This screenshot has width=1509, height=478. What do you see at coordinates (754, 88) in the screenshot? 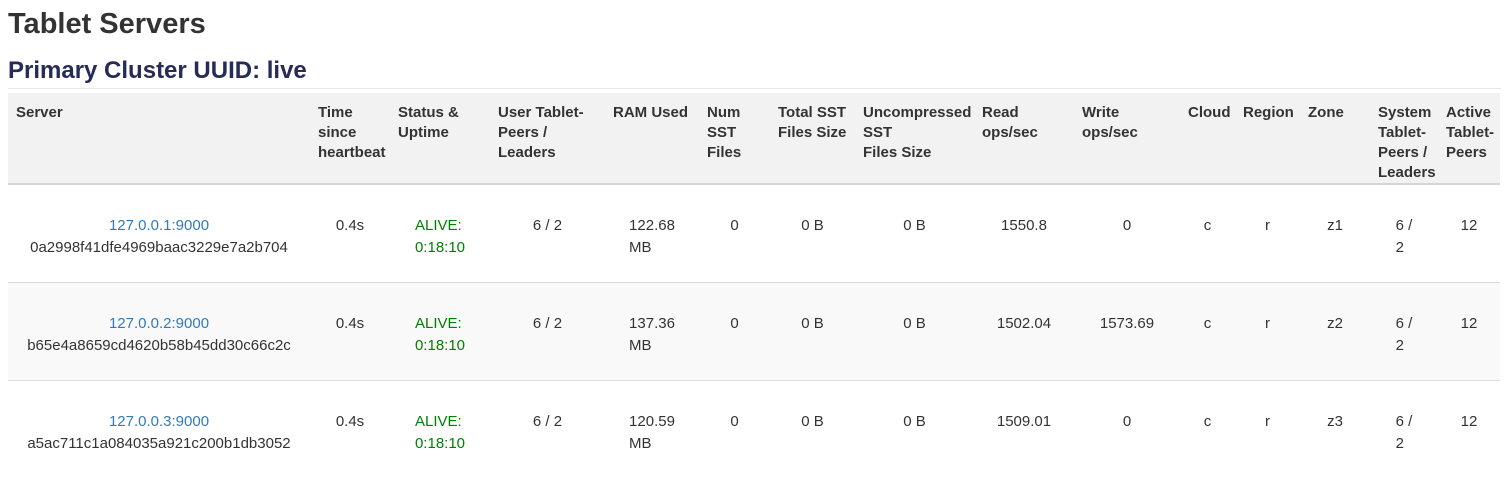
I see `heading-divider` at bounding box center [754, 88].